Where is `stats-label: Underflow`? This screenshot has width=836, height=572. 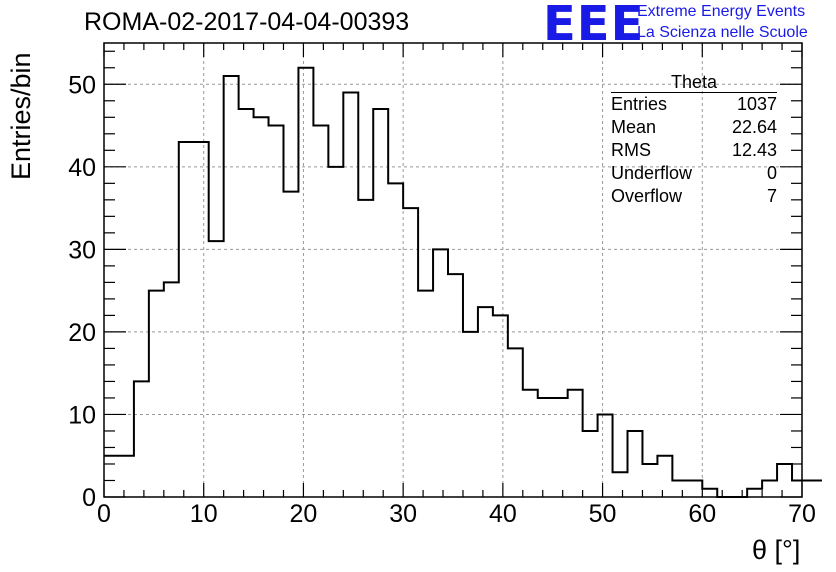 stats-label: Underflow is located at coordinates (652, 173).